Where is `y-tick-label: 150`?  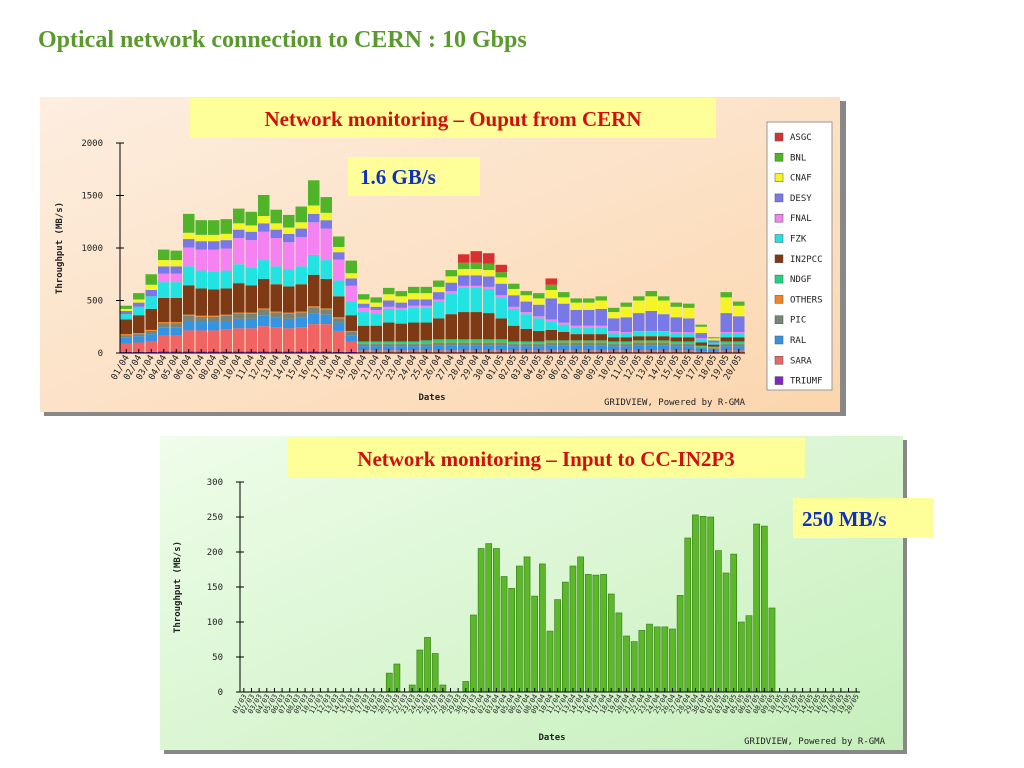 y-tick-label: 150 is located at coordinates (215, 588).